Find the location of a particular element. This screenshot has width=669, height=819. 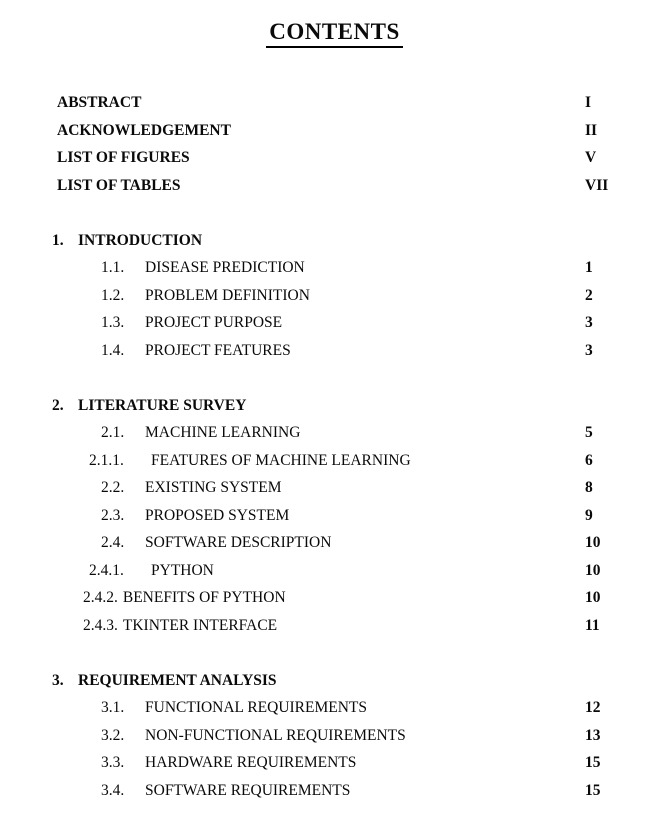

toc-entry: 1.4. PROJECT FEATURES 3 is located at coordinates (334, 351).